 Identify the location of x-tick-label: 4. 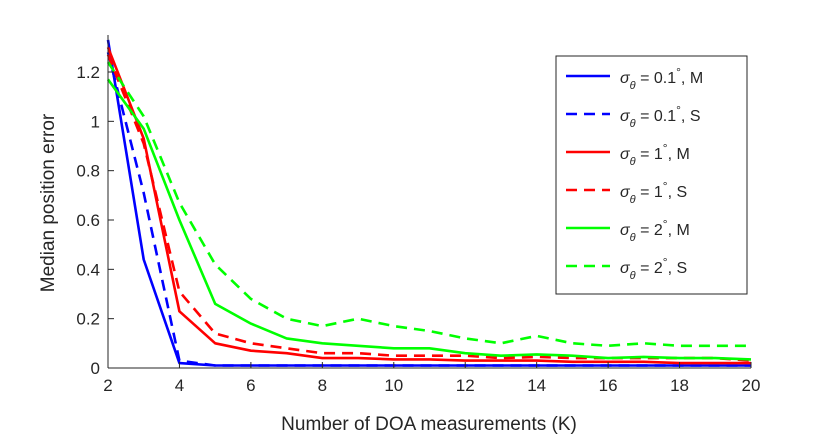
(179, 385).